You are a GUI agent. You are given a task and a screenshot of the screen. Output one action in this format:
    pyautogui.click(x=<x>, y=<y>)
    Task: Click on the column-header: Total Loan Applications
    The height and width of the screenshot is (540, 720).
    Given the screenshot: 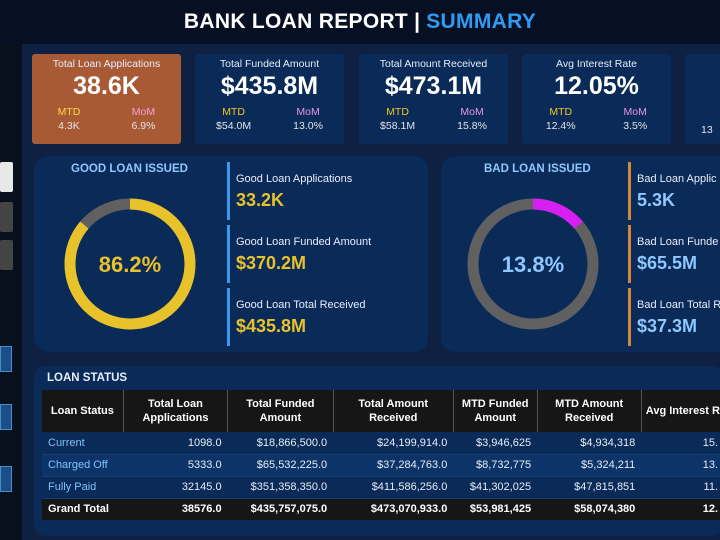 What is the action you would take?
    pyautogui.click(x=176, y=411)
    